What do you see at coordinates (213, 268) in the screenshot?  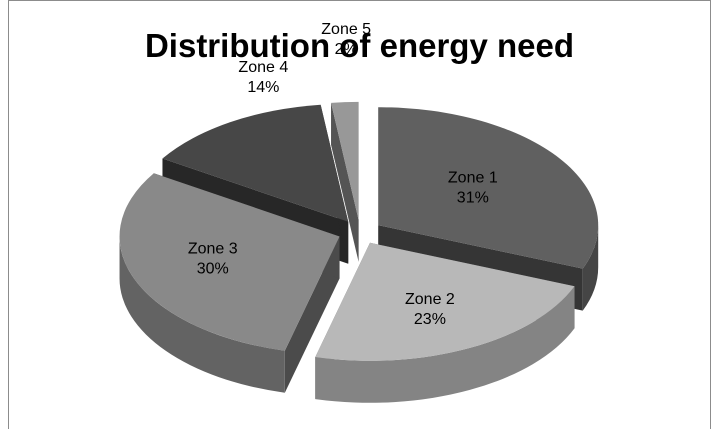 I see `slice-value-label-zone-3: 30%` at bounding box center [213, 268].